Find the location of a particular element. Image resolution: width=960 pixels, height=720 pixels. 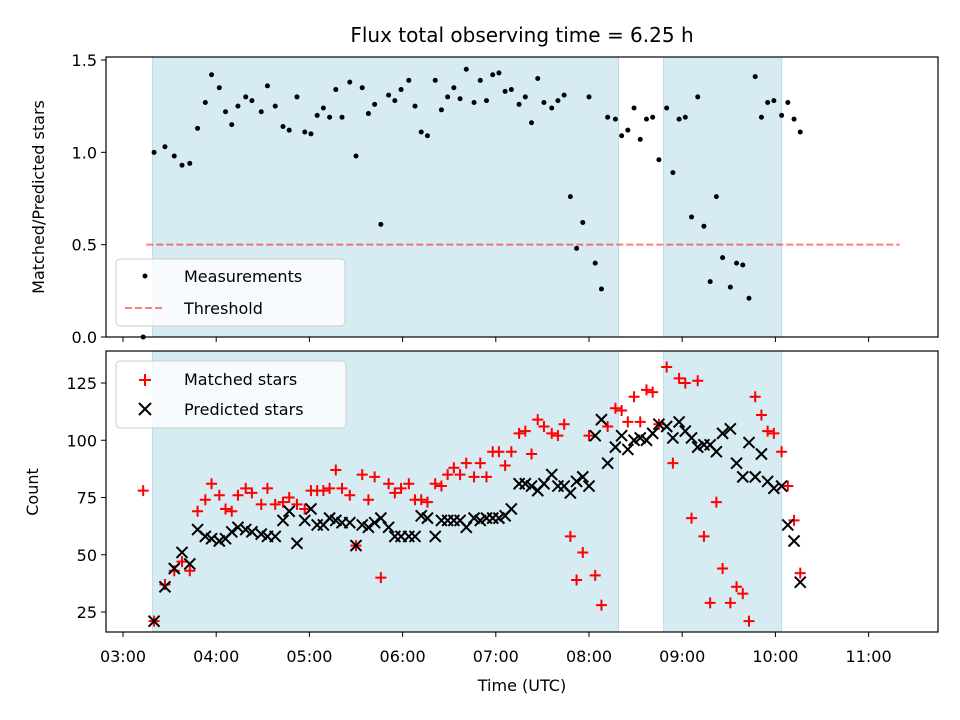

y-tick-label: 1.5 is located at coordinates (84, 60).